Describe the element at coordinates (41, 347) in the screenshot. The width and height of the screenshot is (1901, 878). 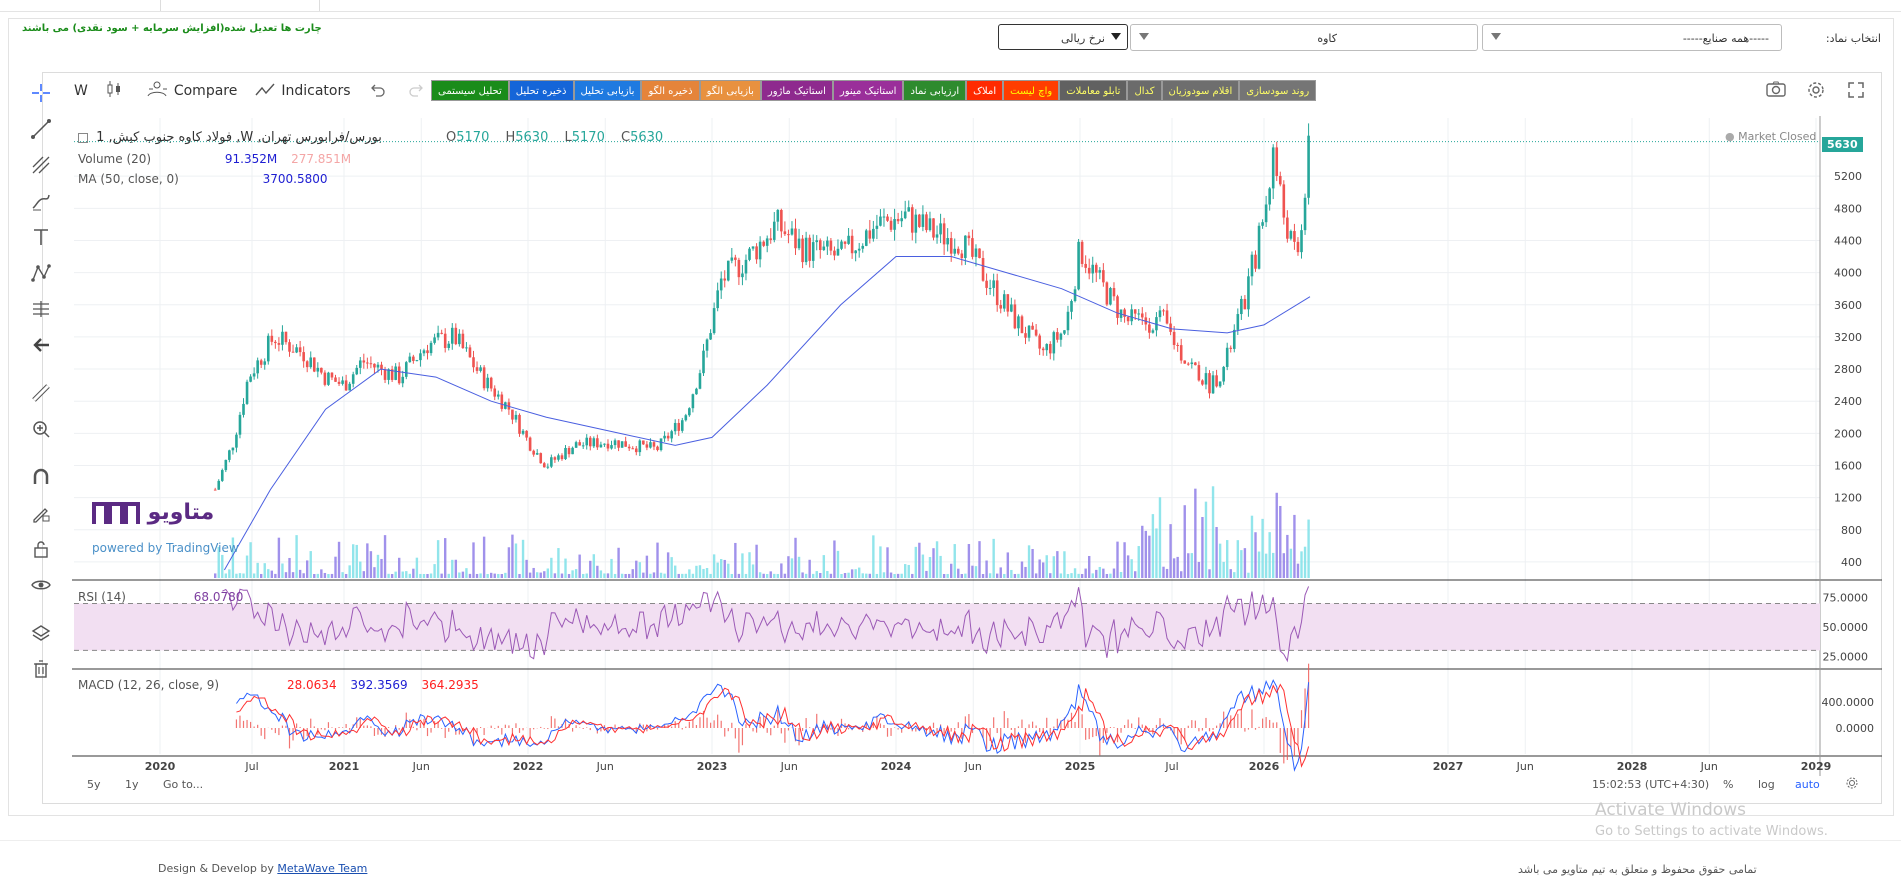
I see `back-arrow-icon` at that location.